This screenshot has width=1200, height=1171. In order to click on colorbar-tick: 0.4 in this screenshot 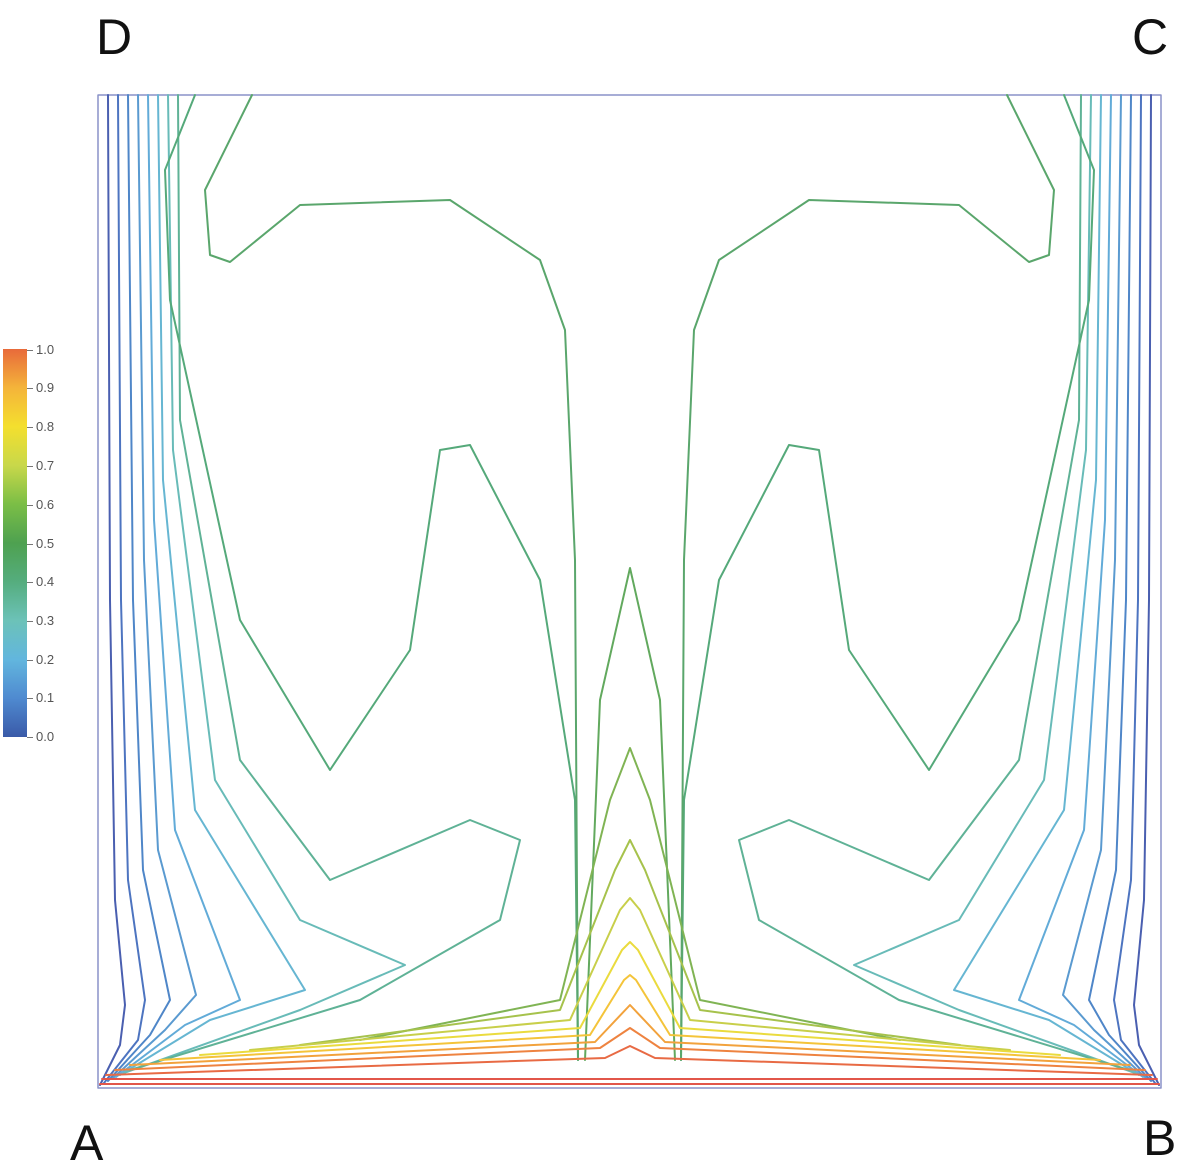, I will do `click(40, 581)`.